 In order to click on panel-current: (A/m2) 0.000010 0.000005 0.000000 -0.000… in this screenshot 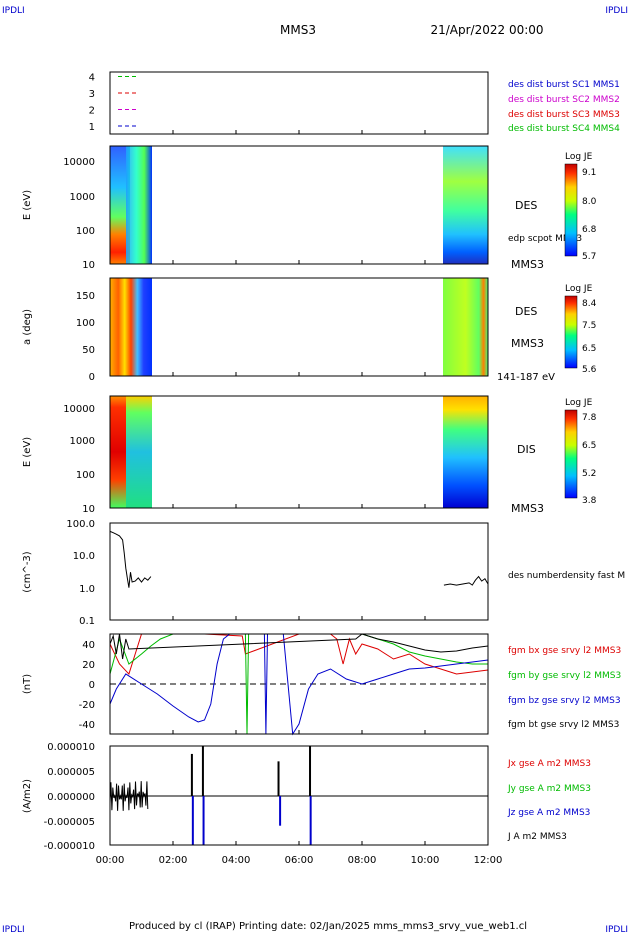, I will do `click(306, 797)`.